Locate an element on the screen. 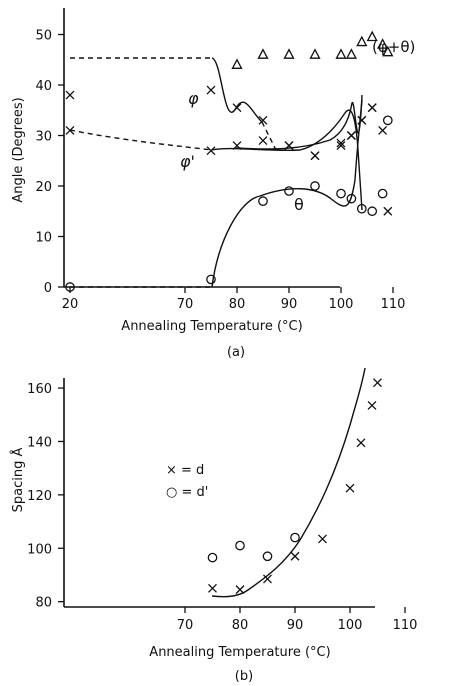 This screenshot has width=450, height=686. panel-a-y-tick-label: 40 is located at coordinates (43, 86).